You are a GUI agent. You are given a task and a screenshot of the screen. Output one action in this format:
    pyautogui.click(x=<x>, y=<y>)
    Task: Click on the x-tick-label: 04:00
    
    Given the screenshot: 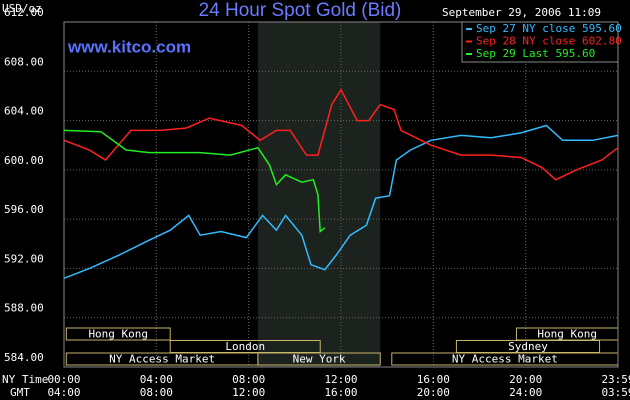 What is the action you would take?
    pyautogui.click(x=156, y=379)
    